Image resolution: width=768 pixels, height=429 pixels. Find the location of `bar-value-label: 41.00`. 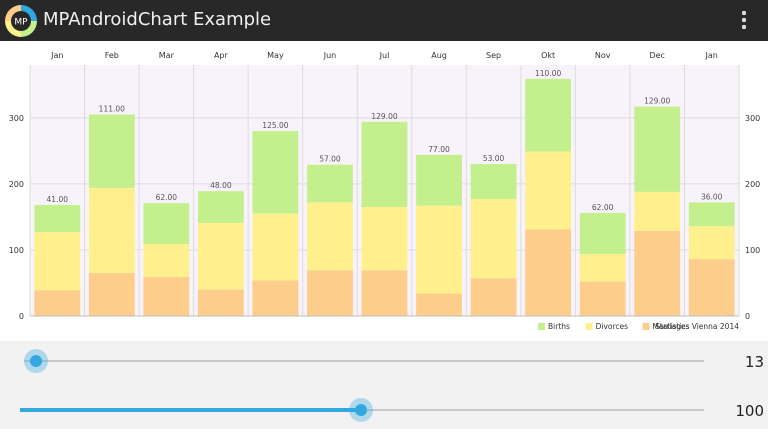

bar-value-label: 41.00 is located at coordinates (58, 199).